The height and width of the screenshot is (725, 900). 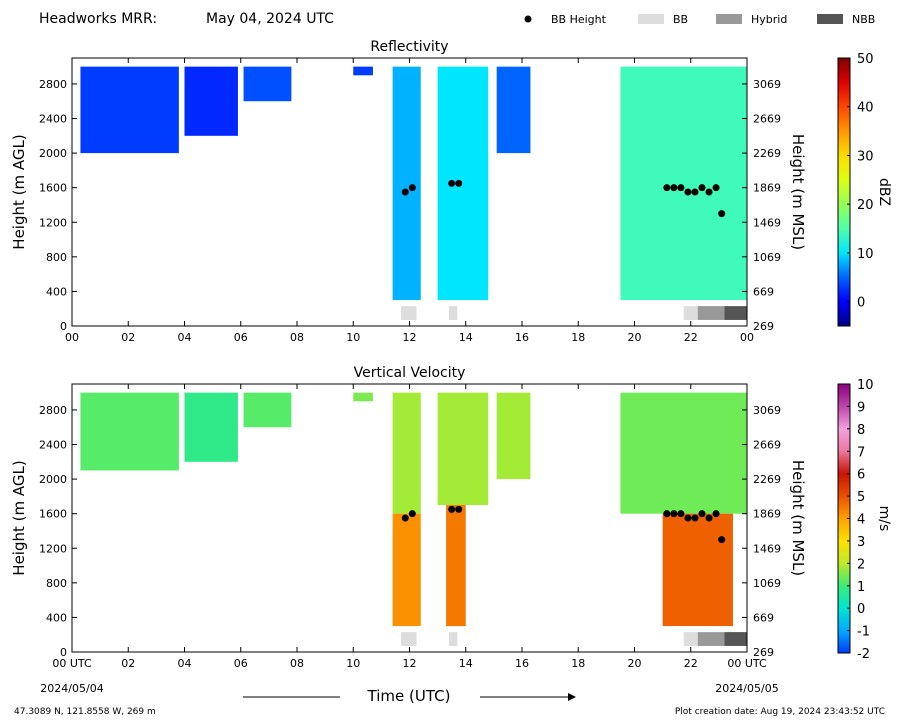 I want to click on time-arrow-head, so click(x=572, y=697).